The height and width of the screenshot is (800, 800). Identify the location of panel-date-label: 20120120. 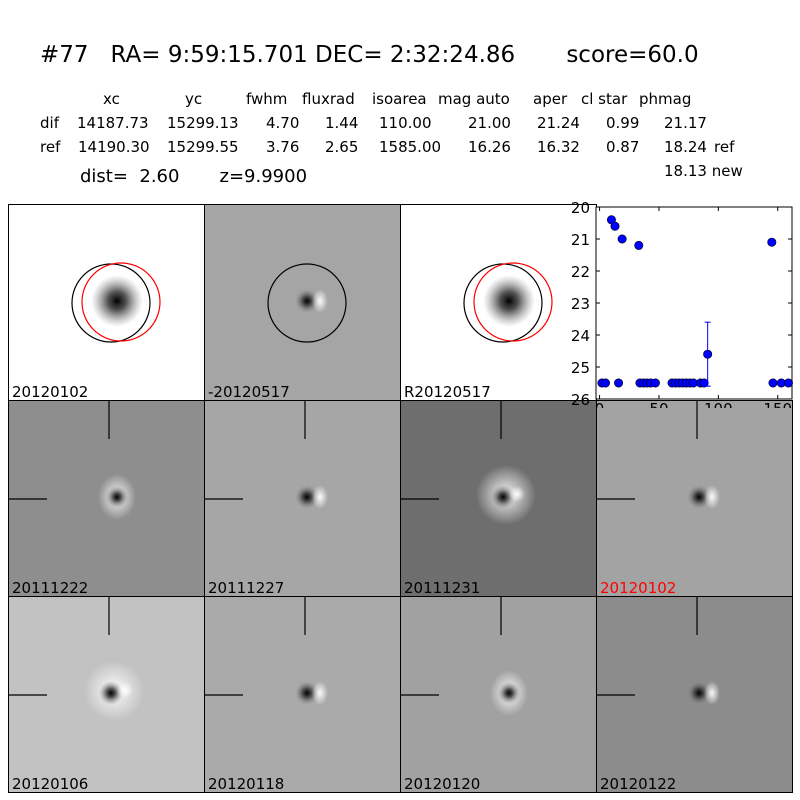
(442, 784).